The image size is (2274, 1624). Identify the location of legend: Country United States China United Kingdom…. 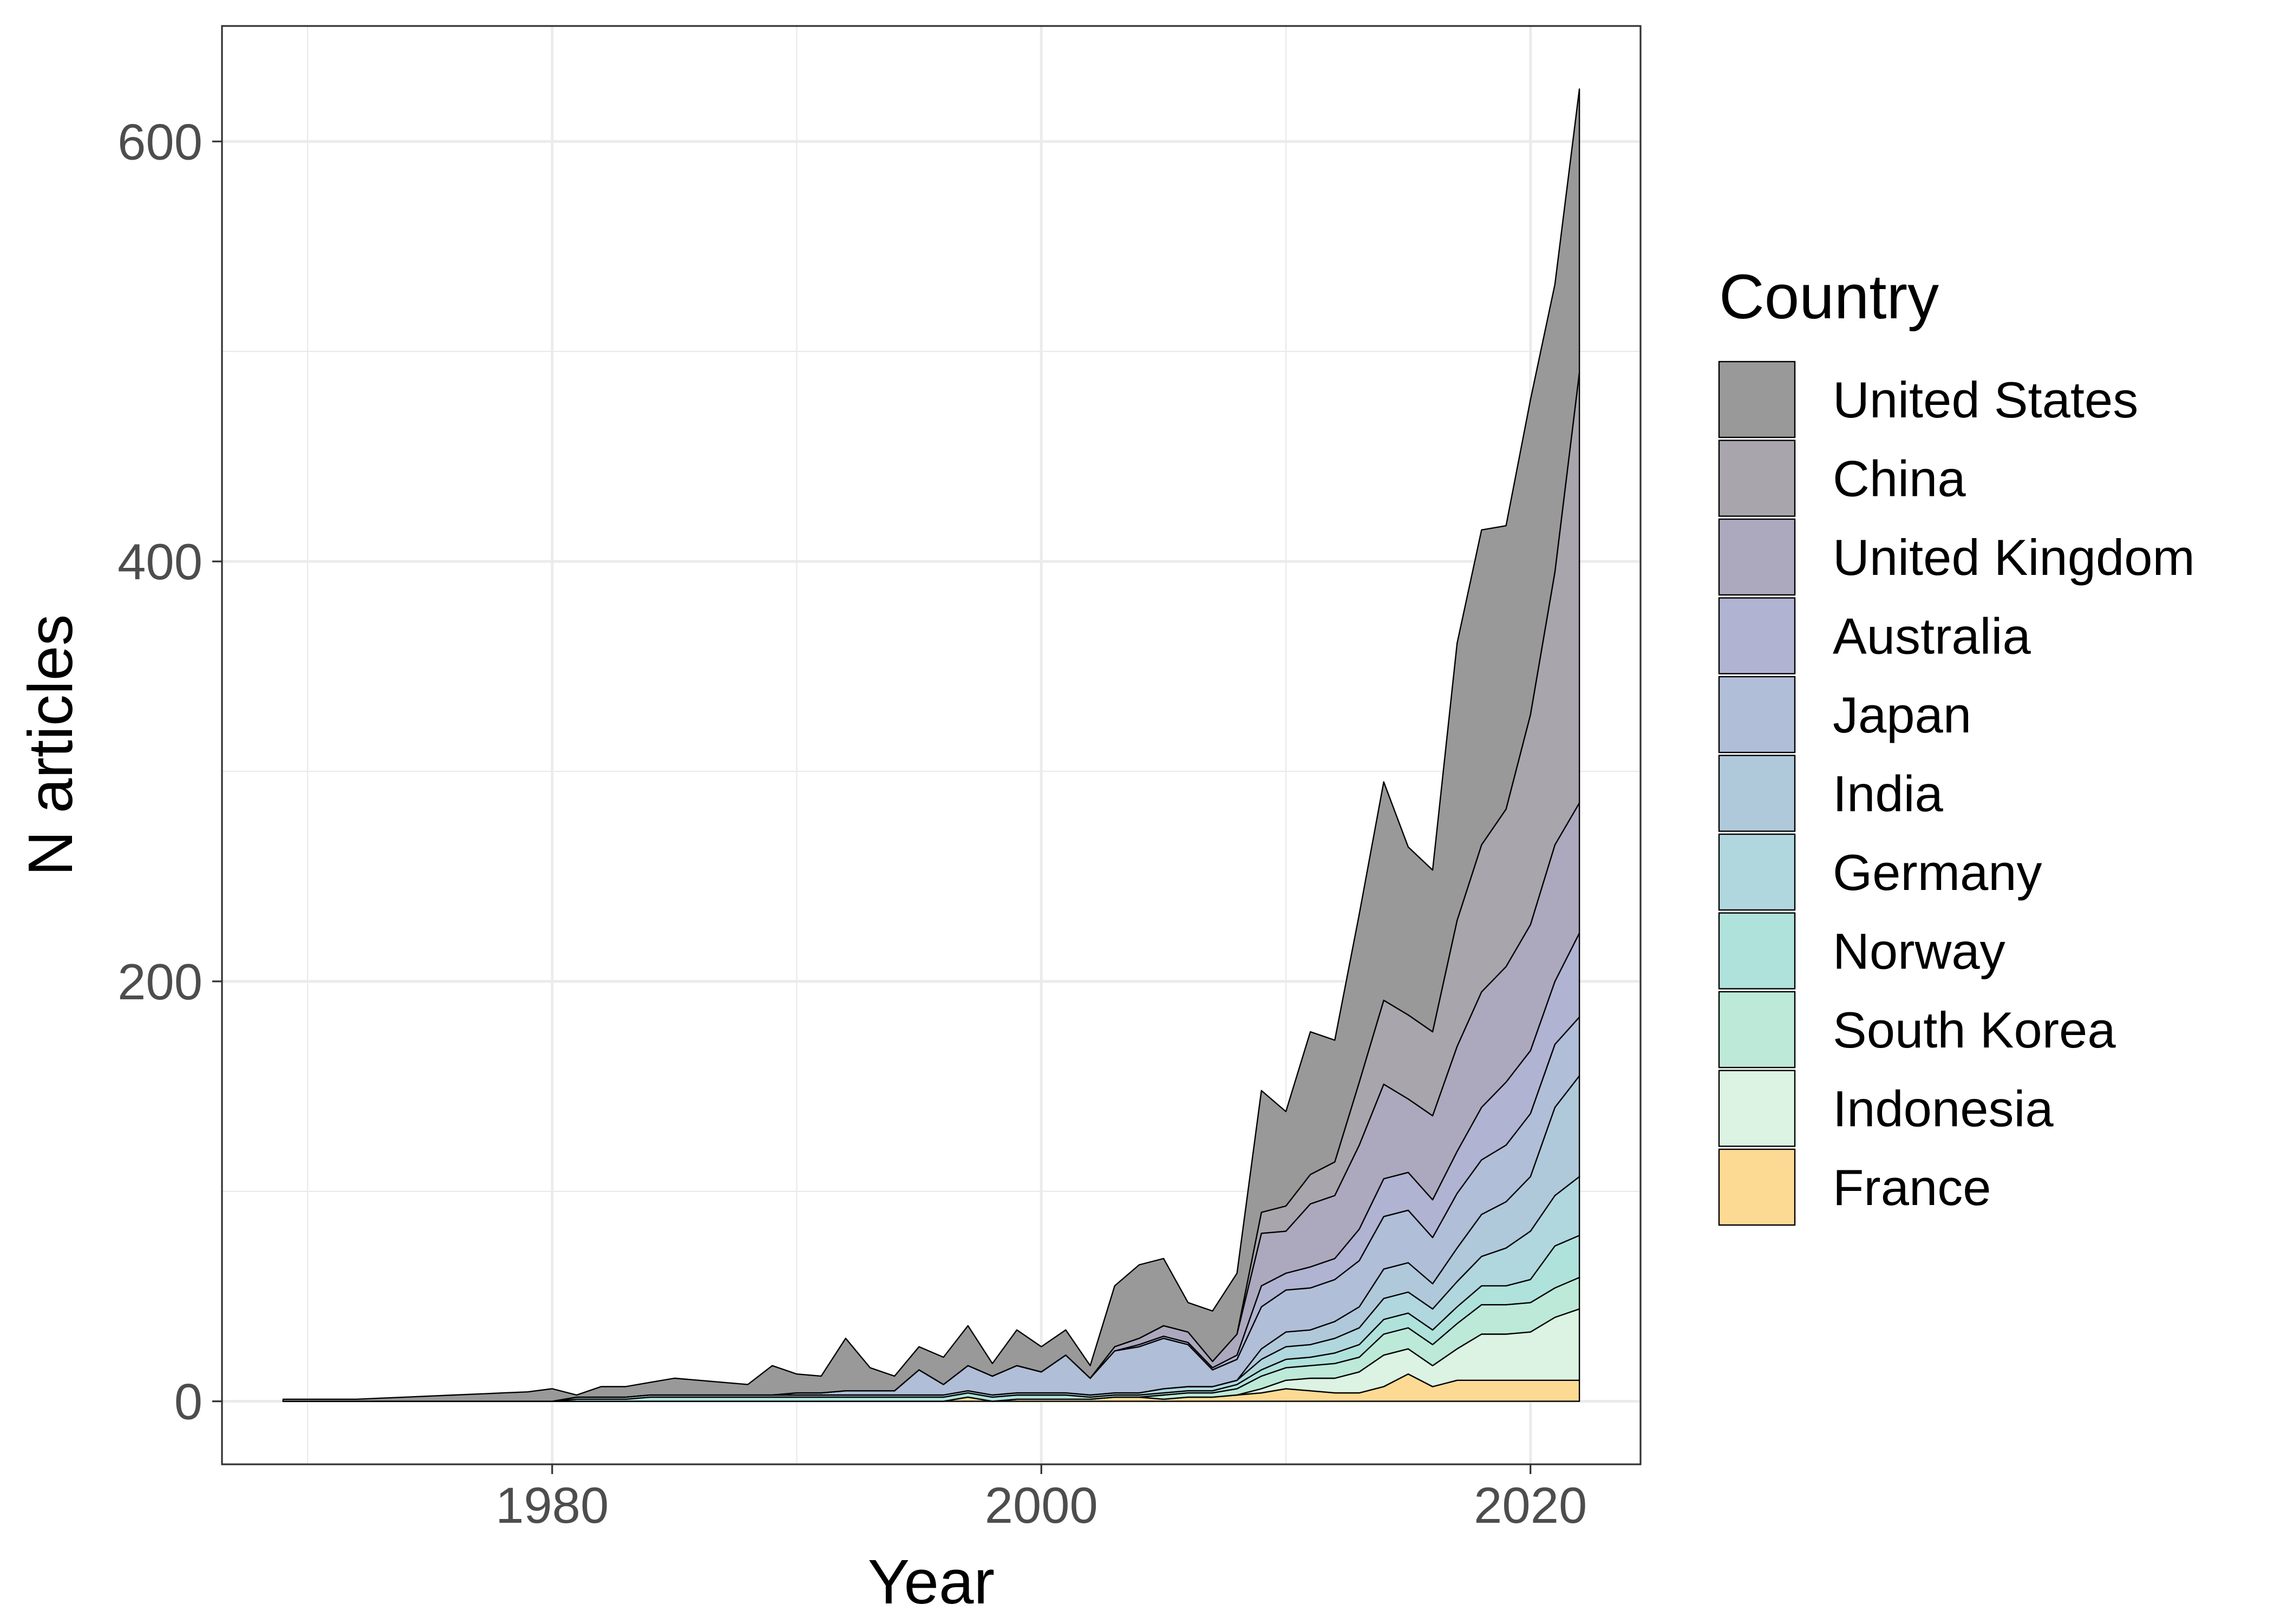
(1957, 743).